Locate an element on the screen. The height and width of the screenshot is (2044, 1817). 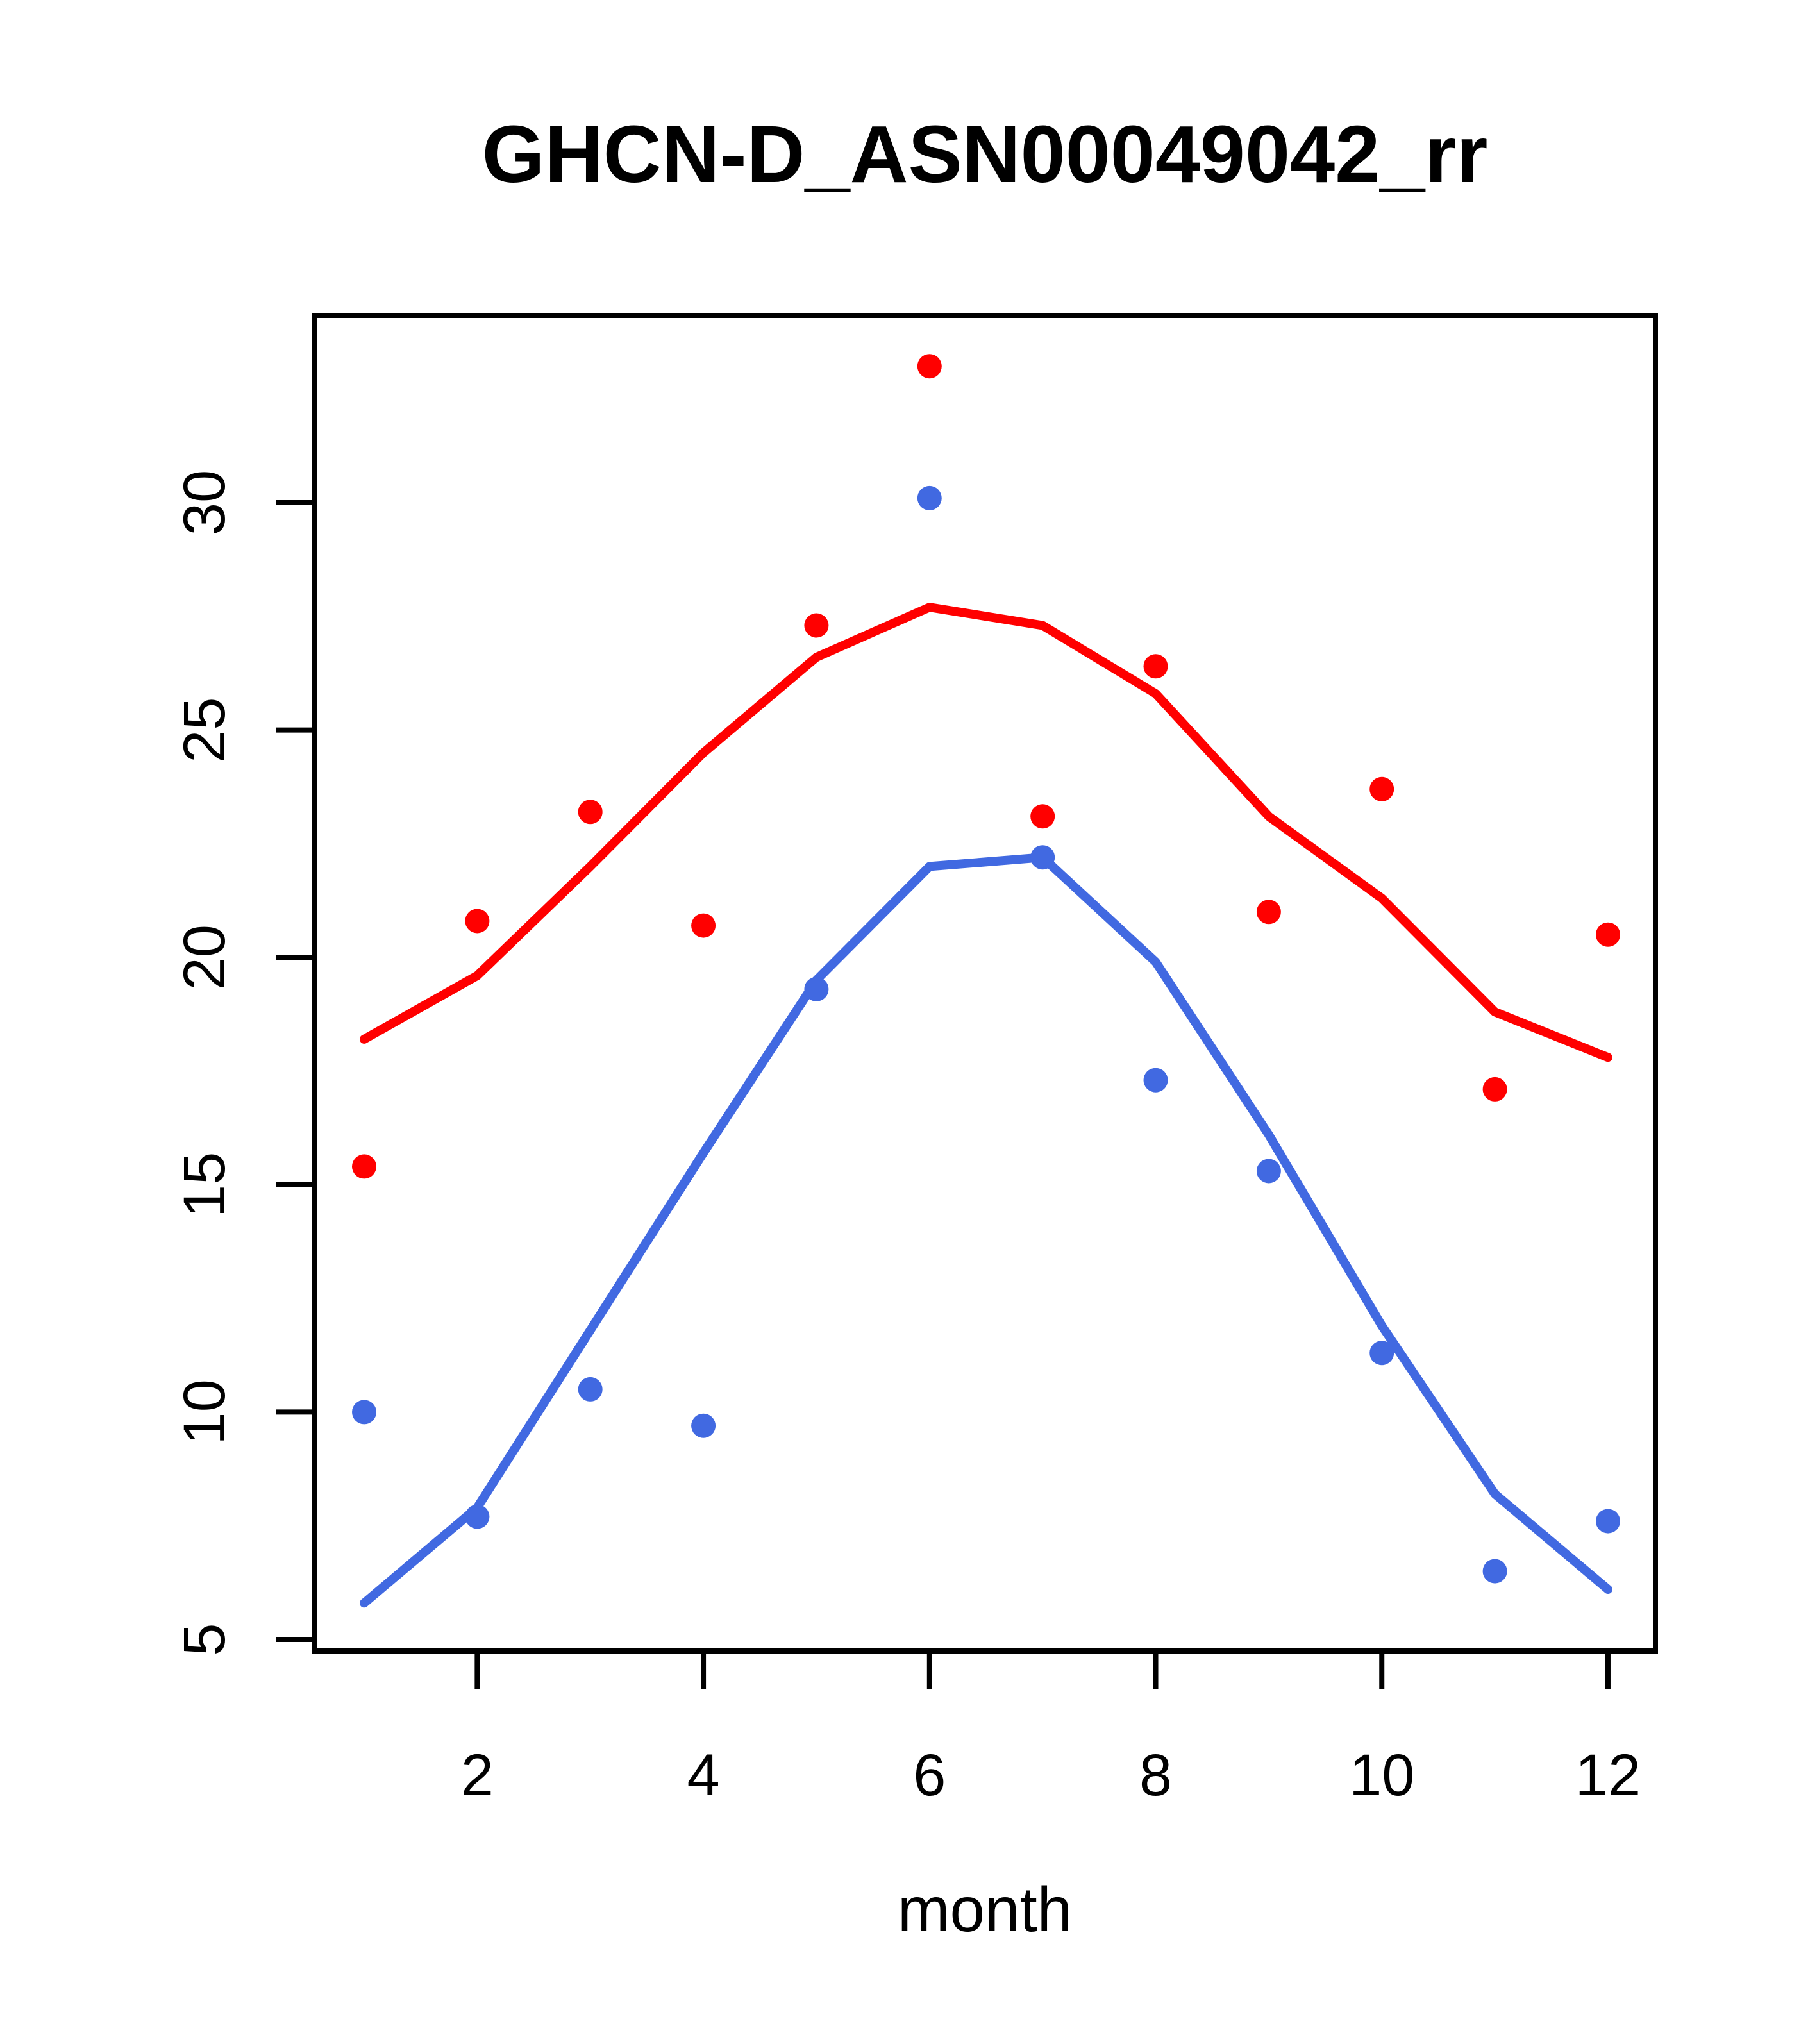
x-axis-title: month is located at coordinates (985, 1909).